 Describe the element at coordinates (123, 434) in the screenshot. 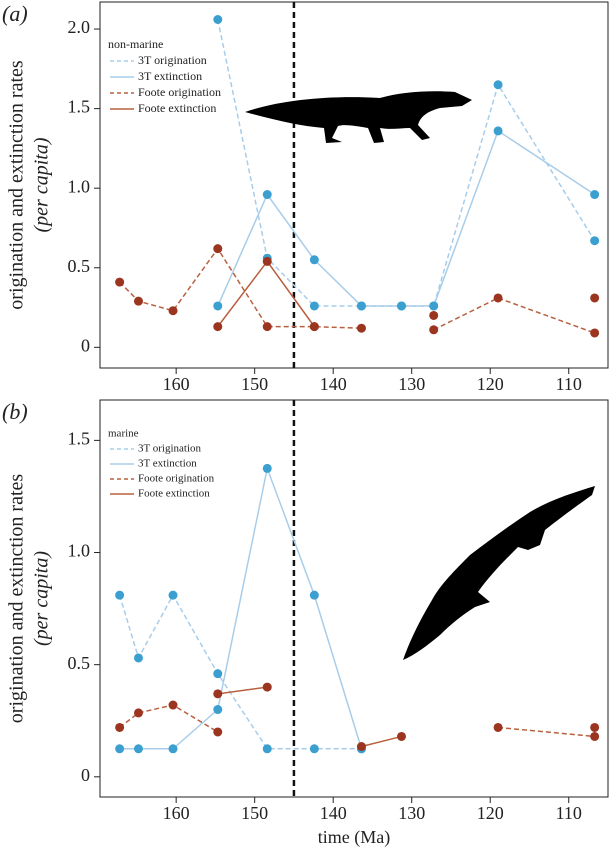

I see `legend-title: marine` at that location.